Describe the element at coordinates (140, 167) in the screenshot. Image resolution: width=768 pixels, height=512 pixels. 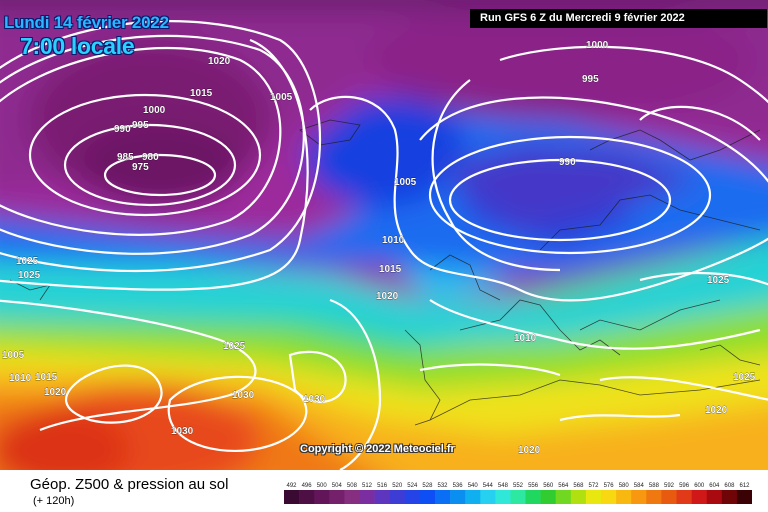
I see `isobar-label: 975` at that location.